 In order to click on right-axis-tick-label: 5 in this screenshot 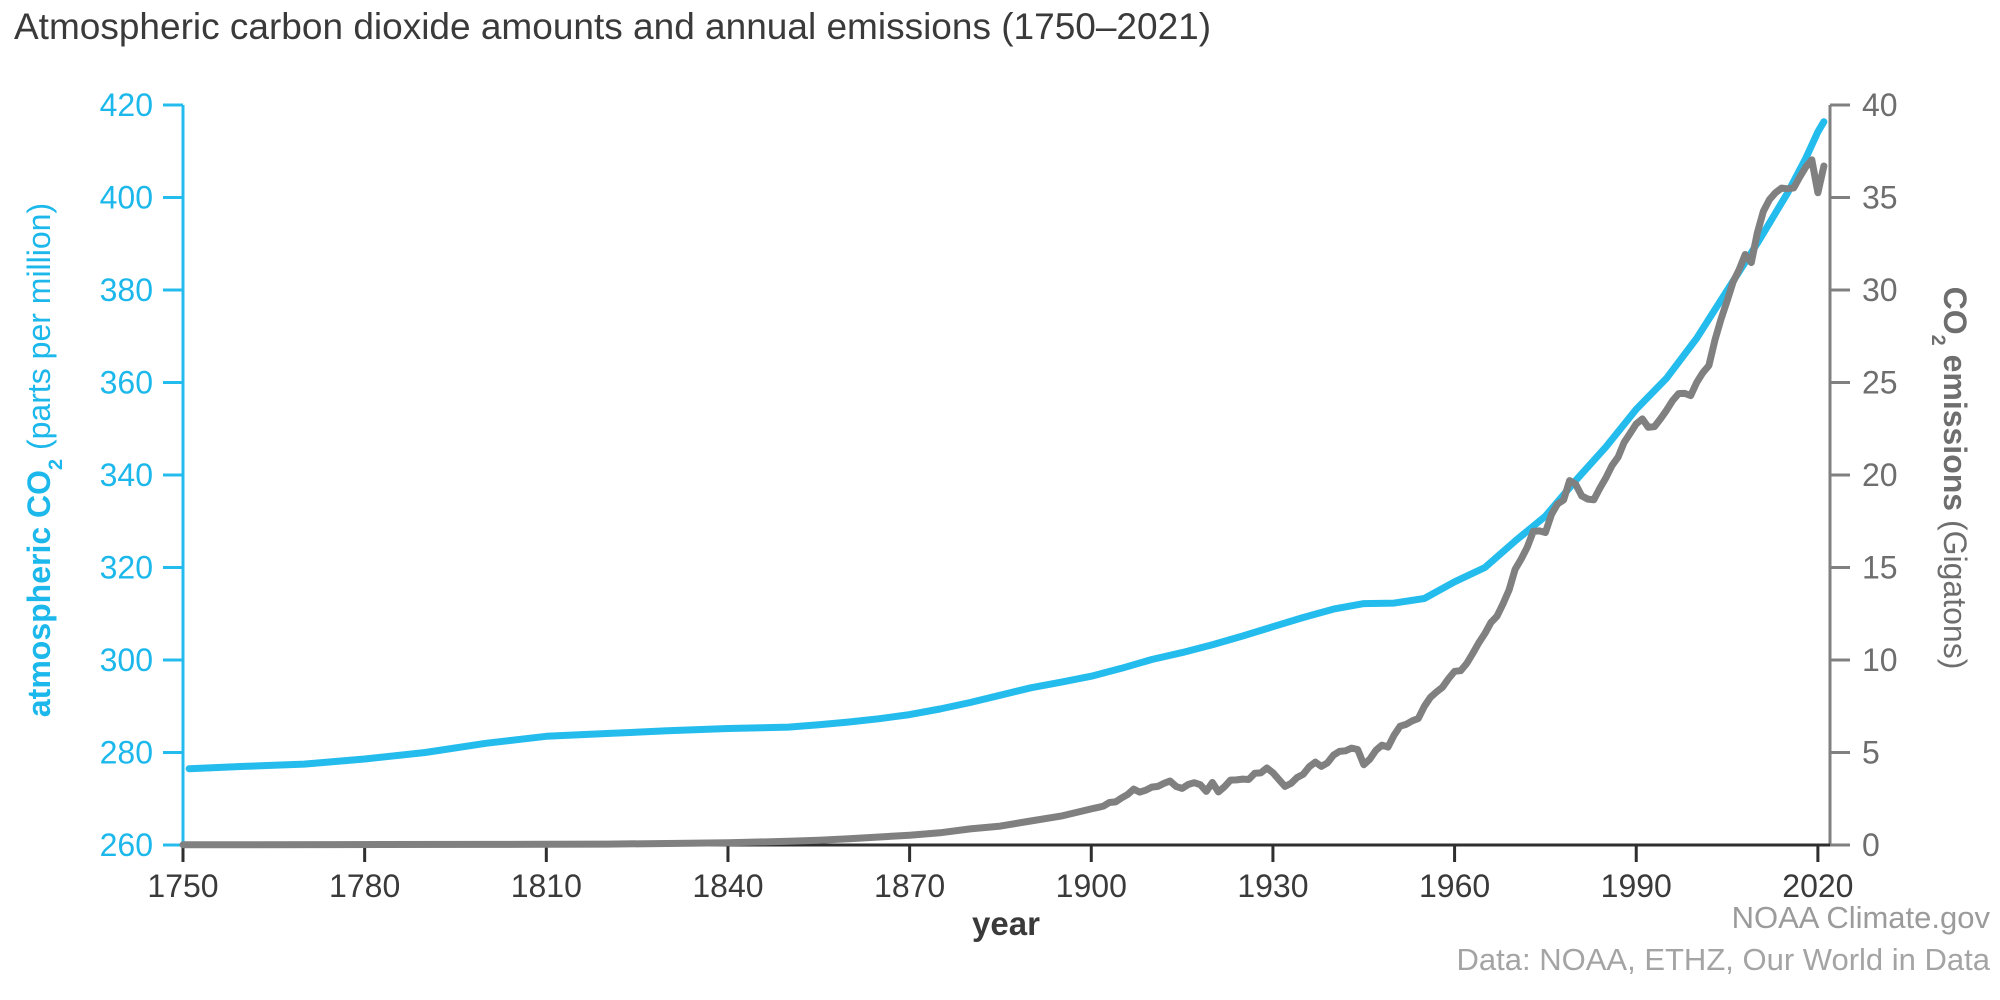, I will do `click(1871, 753)`.